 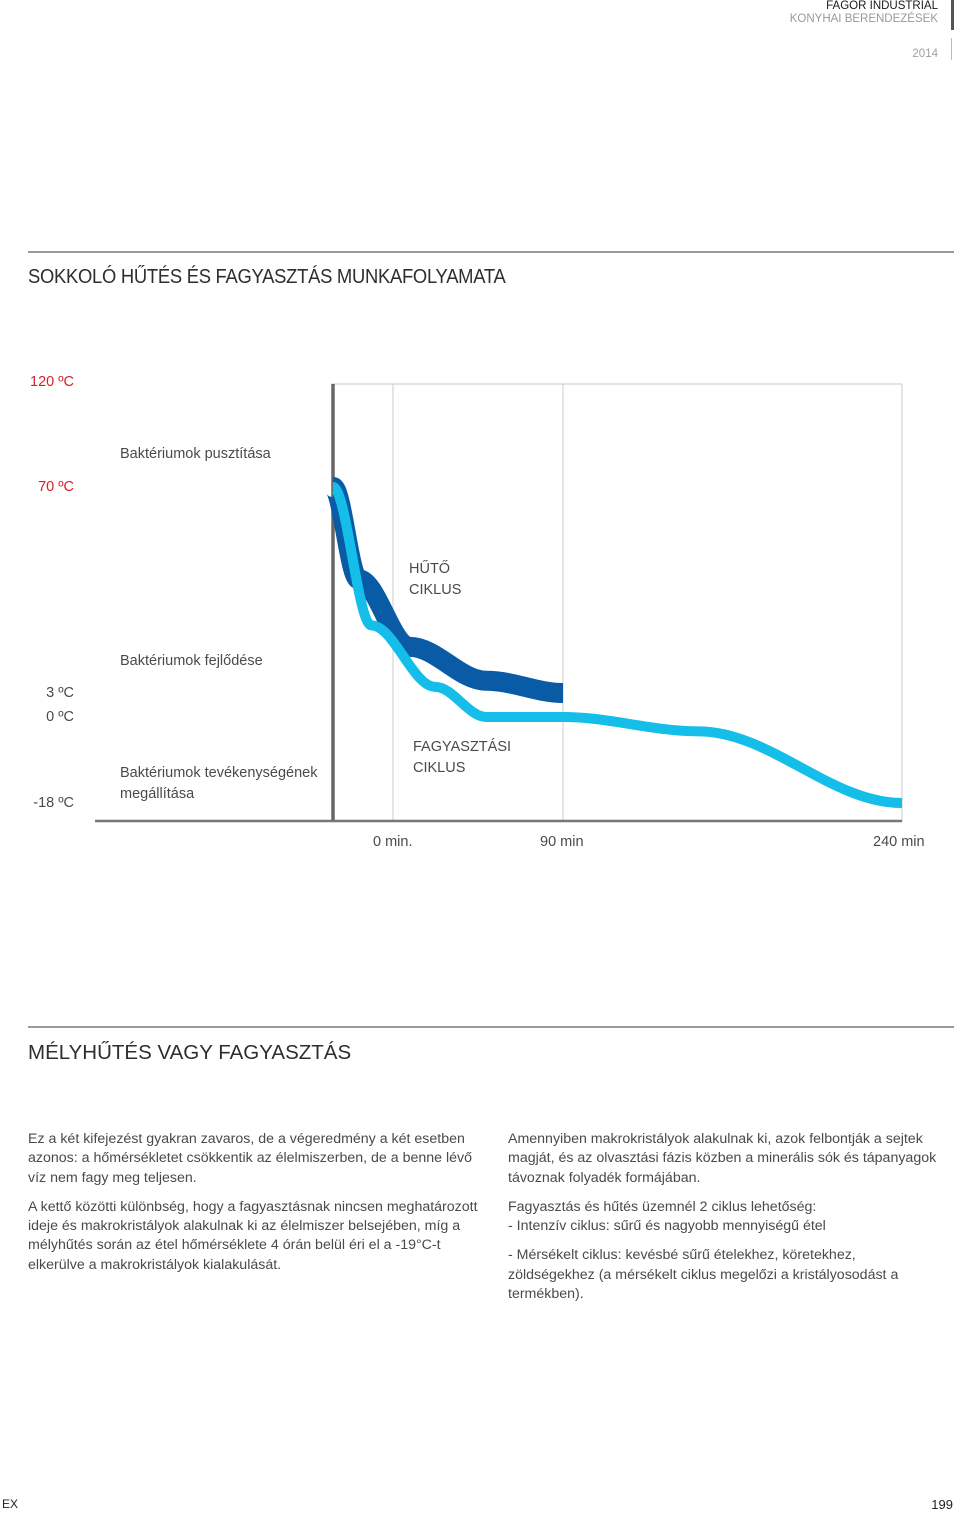 What do you see at coordinates (562, 842) in the screenshot?
I see `x-tick-90: 90 min` at bounding box center [562, 842].